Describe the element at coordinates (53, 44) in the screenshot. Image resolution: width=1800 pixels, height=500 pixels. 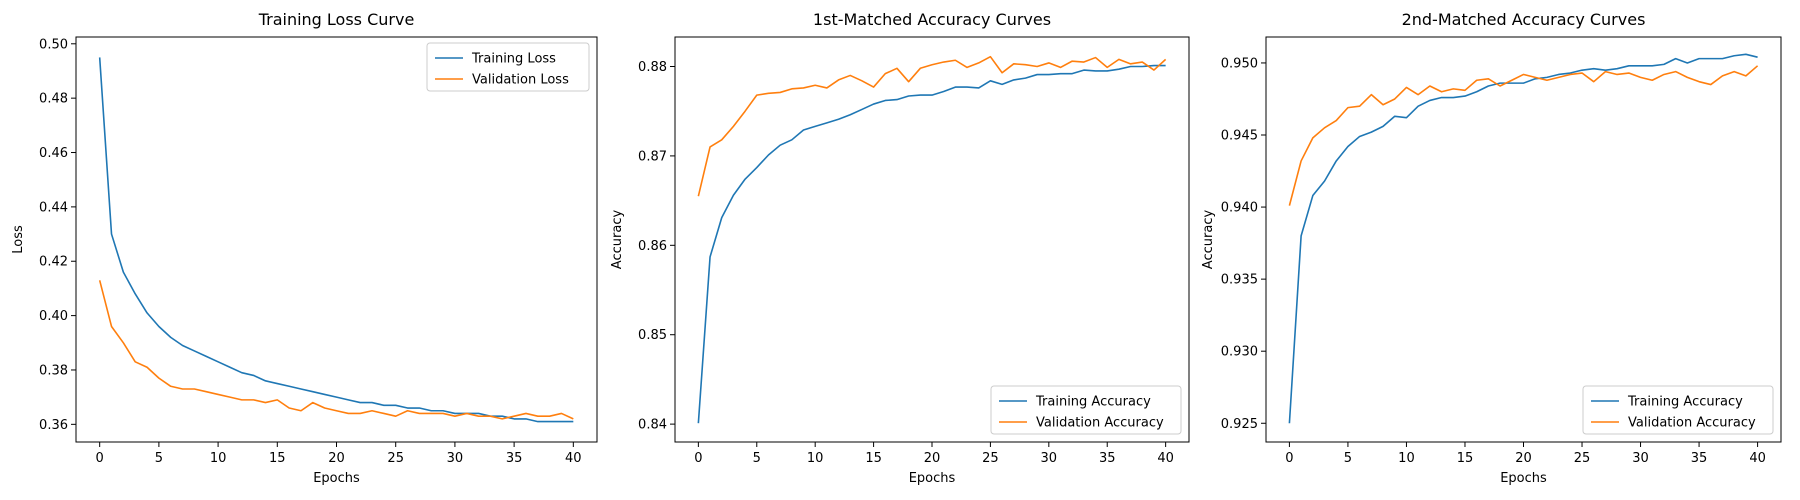
I see `y-tick-label: 0.50` at that location.